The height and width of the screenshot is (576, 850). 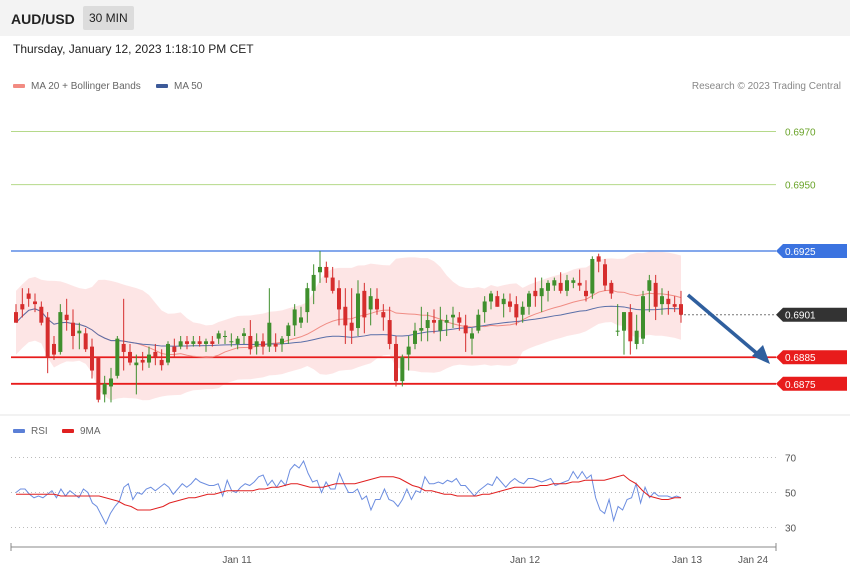 I want to click on pivot-level-tag, so click(x=811, y=251).